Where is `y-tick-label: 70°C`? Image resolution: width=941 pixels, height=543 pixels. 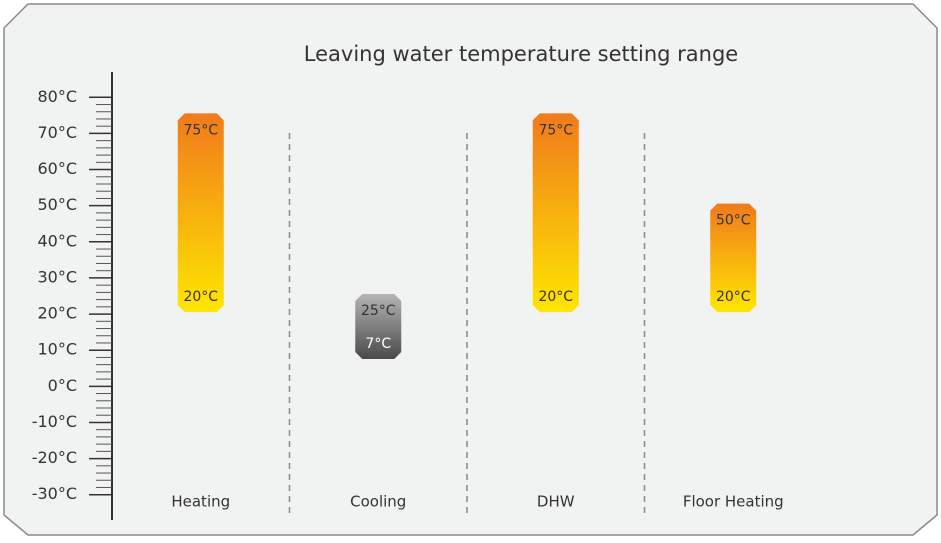 y-tick-label: 70°C is located at coordinates (57, 132).